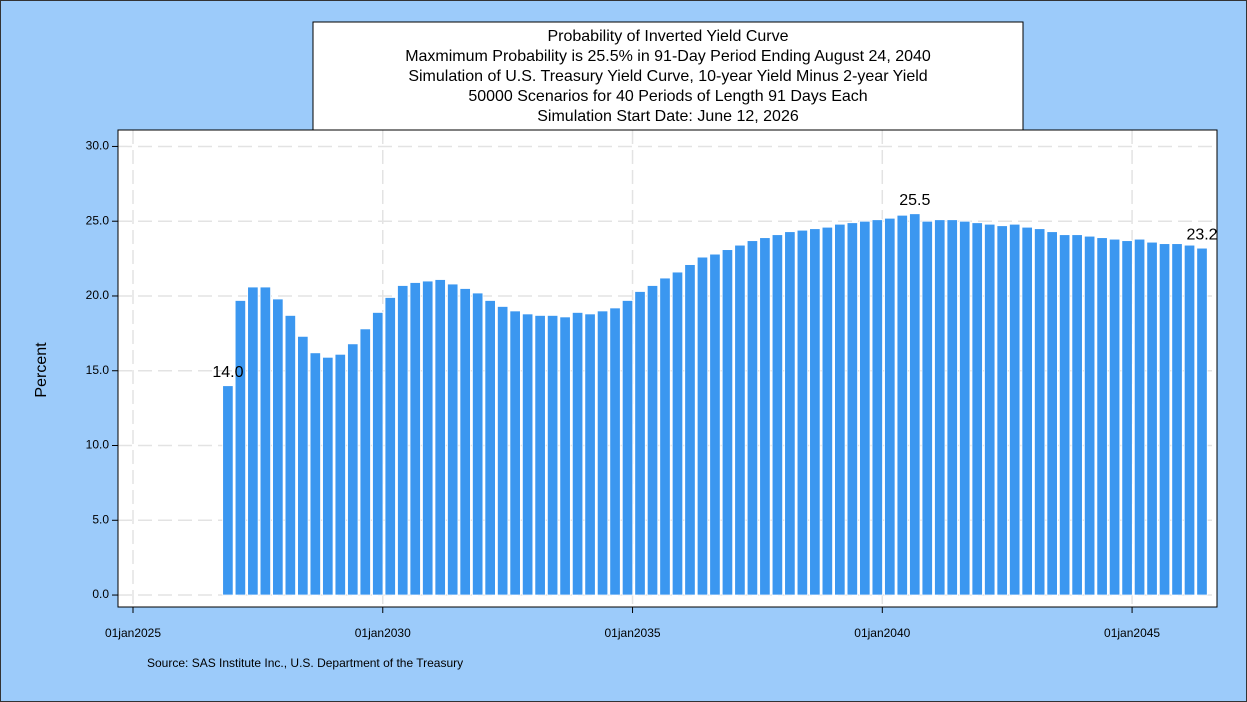 This screenshot has width=1247, height=702. I want to click on x-tick-label: 01jan2040, so click(882, 633).